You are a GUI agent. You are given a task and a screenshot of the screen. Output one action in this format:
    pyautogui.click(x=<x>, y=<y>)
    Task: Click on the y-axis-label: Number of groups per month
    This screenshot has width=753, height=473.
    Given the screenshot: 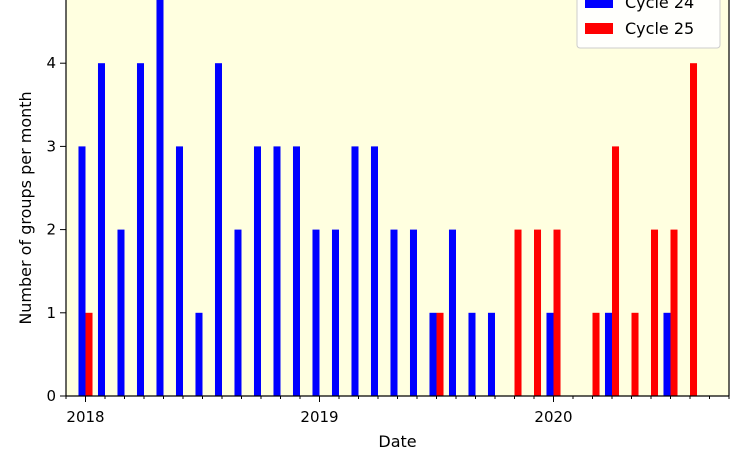 What is the action you would take?
    pyautogui.click(x=25, y=207)
    